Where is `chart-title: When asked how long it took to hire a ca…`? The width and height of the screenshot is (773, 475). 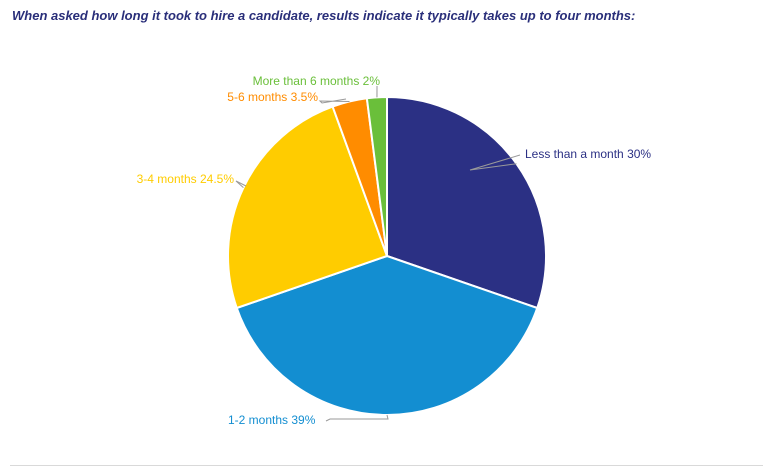
chart-title: When asked how long it took to hire a ca… is located at coordinates (324, 15).